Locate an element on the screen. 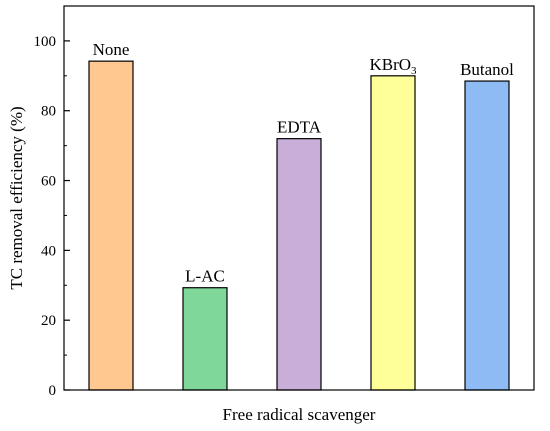  bar-label: KBrO3 is located at coordinates (393, 66).